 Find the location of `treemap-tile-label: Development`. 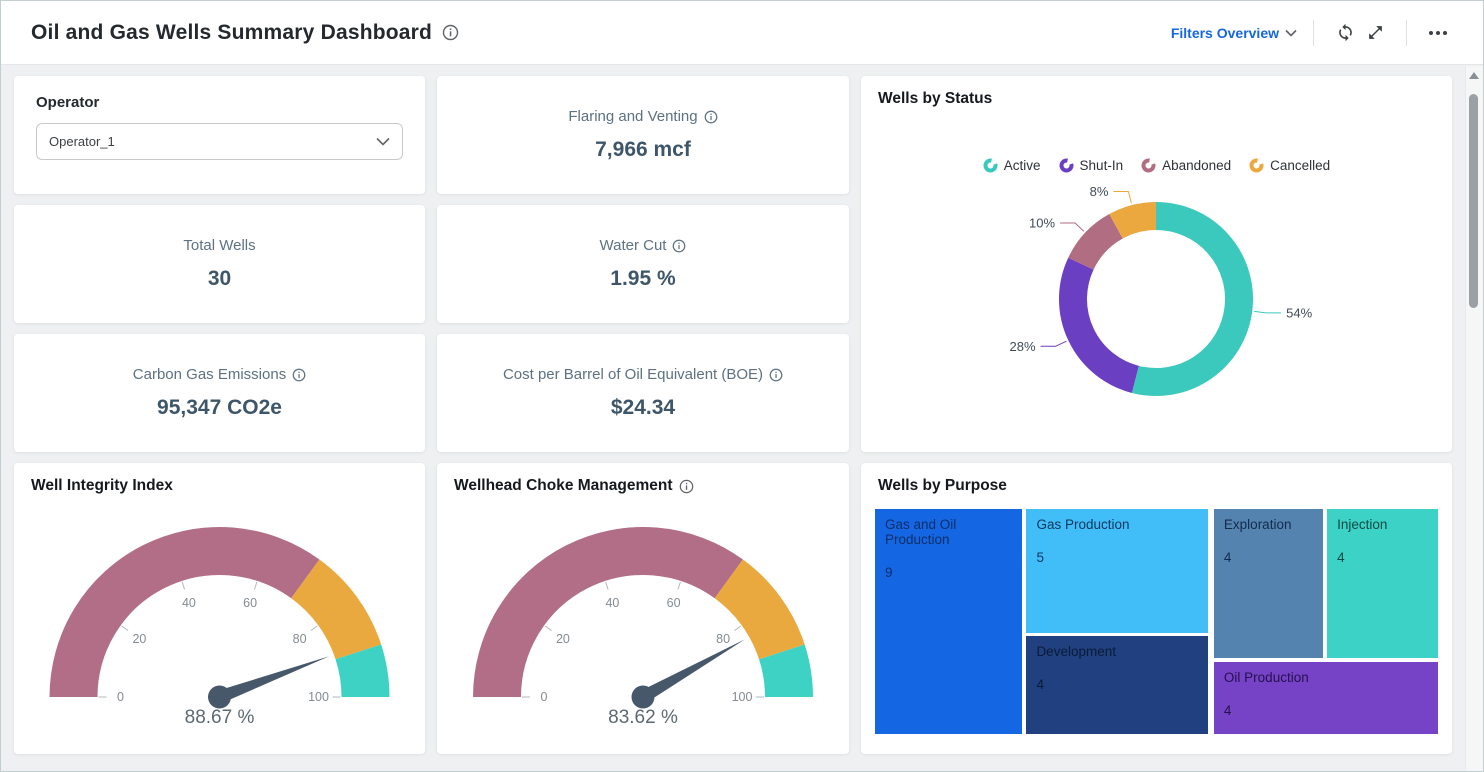

treemap-tile-label: Development is located at coordinates (1076, 652).